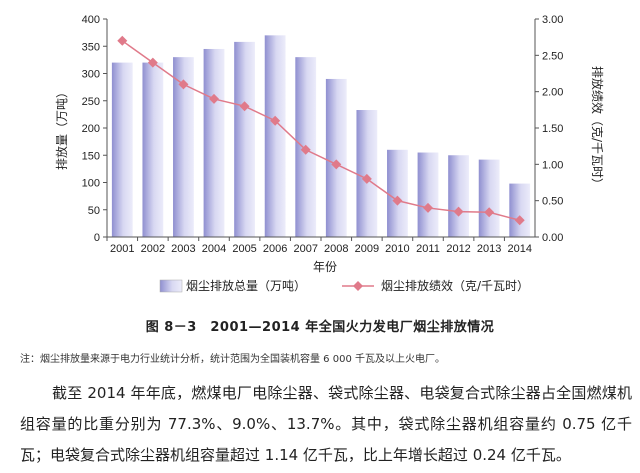 Image resolution: width=640 pixels, height=473 pixels. What do you see at coordinates (94, 211) in the screenshot?
I see `y-left-tick-label: 50` at bounding box center [94, 211].